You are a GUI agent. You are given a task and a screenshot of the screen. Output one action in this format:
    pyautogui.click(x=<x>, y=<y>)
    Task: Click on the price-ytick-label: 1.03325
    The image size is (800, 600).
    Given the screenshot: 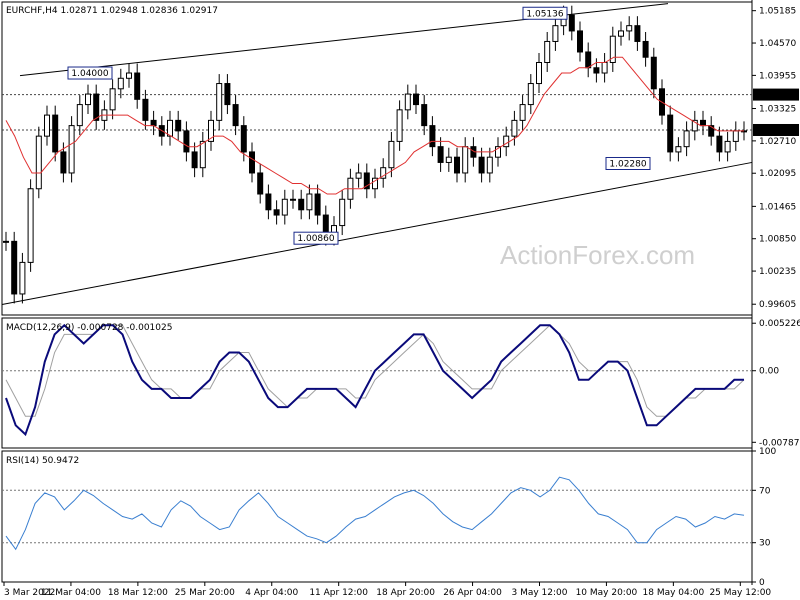 What is the action you would take?
    pyautogui.click(x=777, y=110)
    